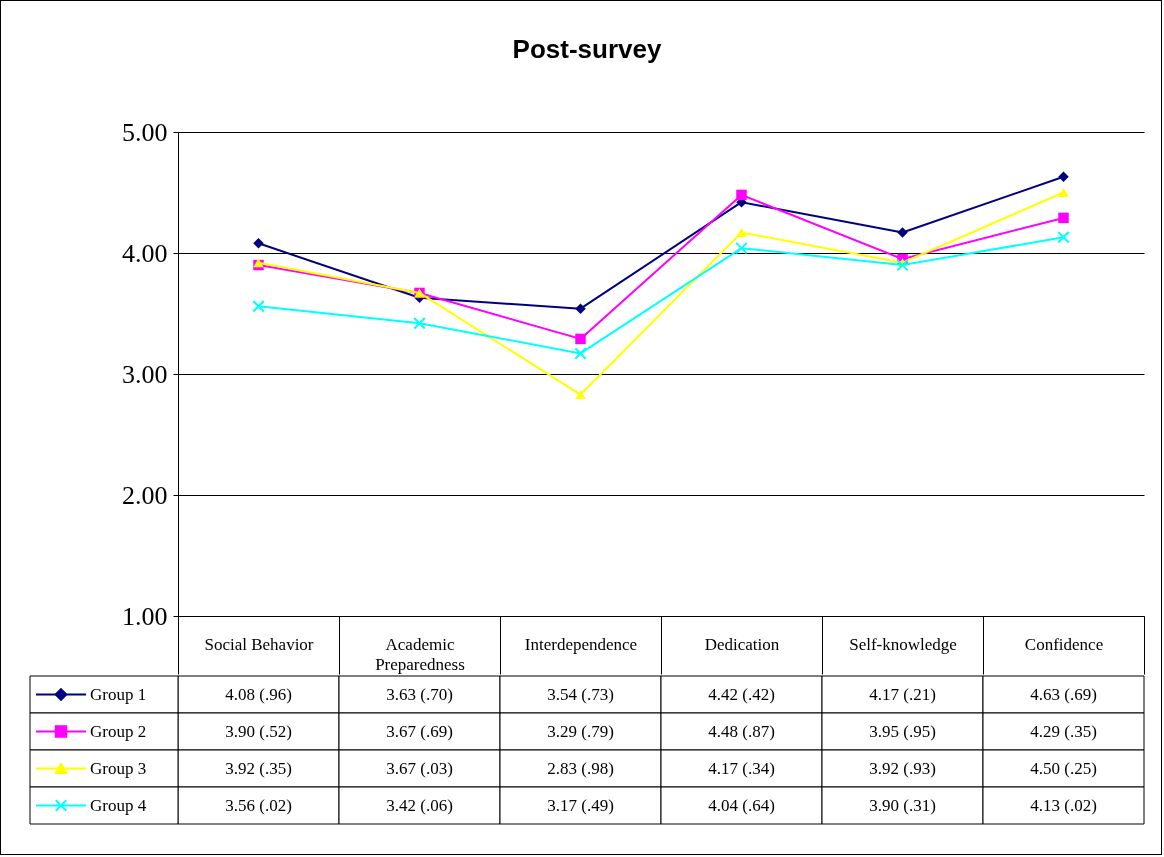 The width and height of the screenshot is (1164, 857). Describe the element at coordinates (741, 805) in the screenshot. I see `data-label: 4.04 (.64)` at that location.